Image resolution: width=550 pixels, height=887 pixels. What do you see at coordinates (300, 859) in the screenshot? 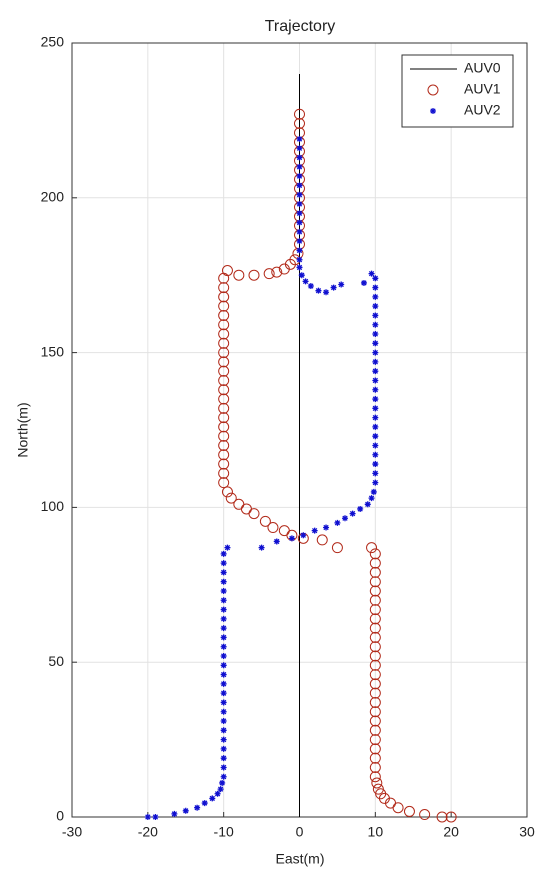
I see `x-axis-label: East(m)` at bounding box center [300, 859].